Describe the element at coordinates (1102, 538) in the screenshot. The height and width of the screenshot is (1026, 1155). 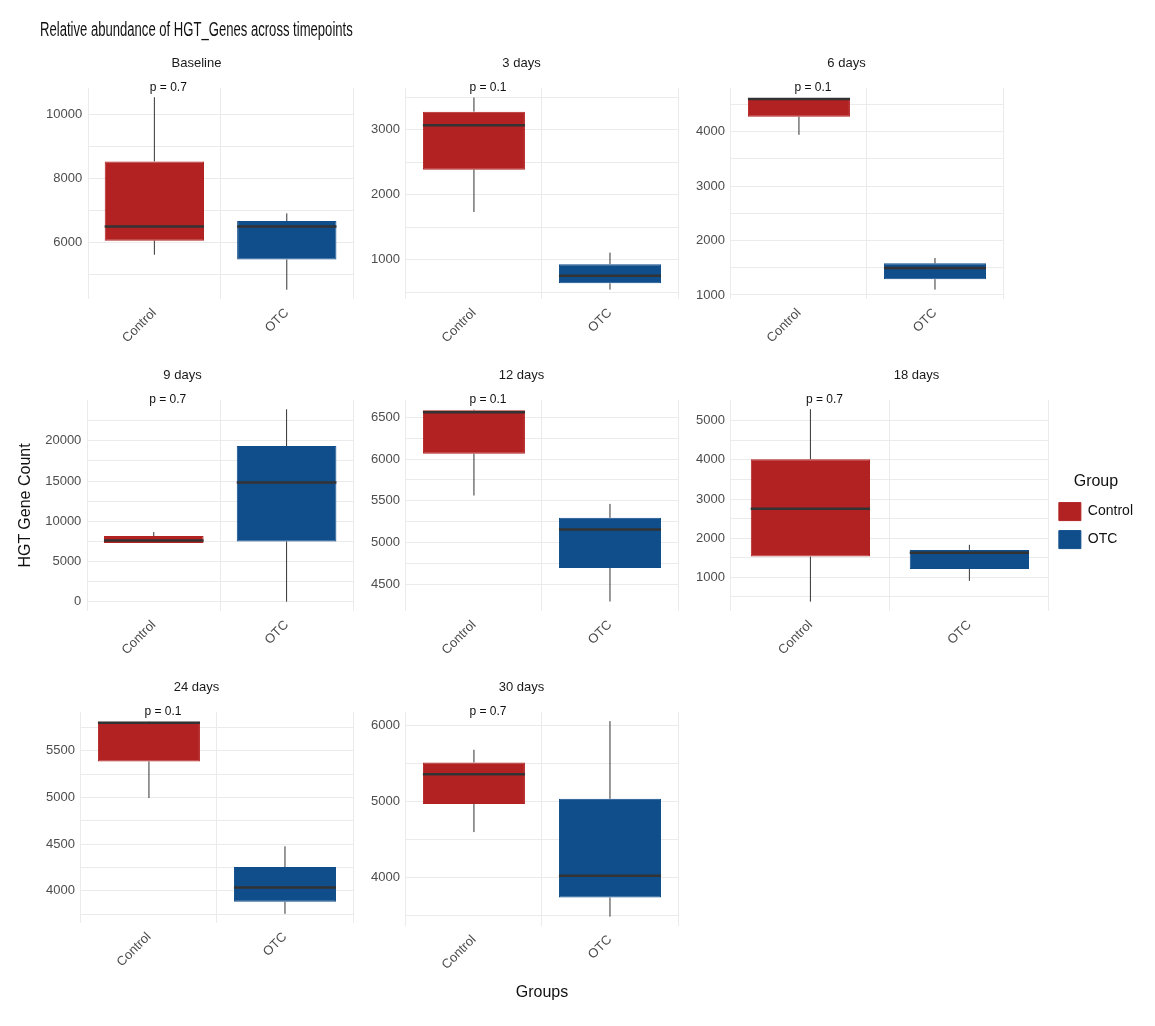
I see `legend-label: OTC` at that location.